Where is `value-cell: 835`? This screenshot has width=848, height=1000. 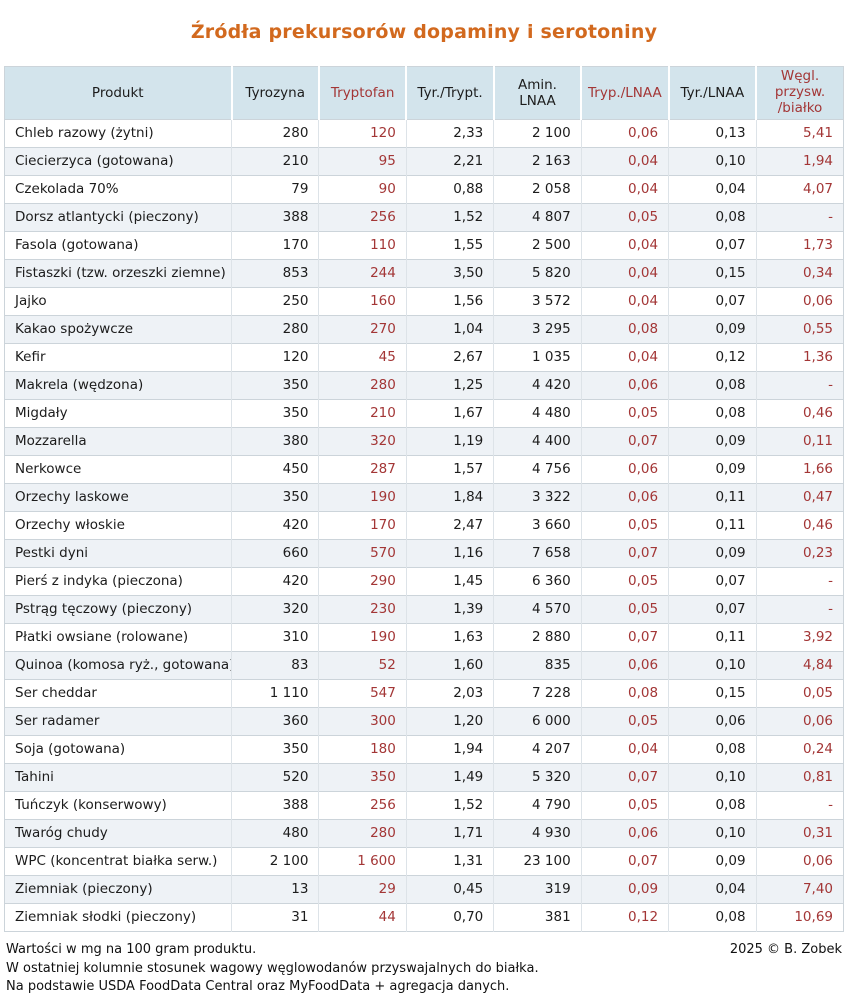 value-cell: 835 is located at coordinates (537, 665).